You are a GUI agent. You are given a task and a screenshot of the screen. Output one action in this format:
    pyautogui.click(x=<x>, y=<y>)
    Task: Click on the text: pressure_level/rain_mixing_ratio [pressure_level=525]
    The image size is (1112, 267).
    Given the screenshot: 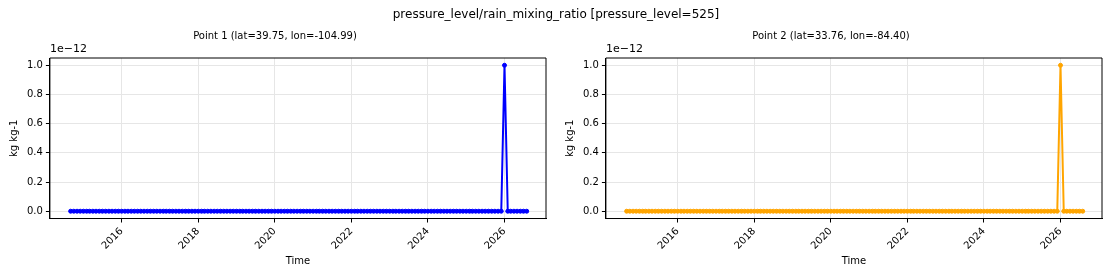 What is the action you would take?
    pyautogui.click(x=556, y=14)
    